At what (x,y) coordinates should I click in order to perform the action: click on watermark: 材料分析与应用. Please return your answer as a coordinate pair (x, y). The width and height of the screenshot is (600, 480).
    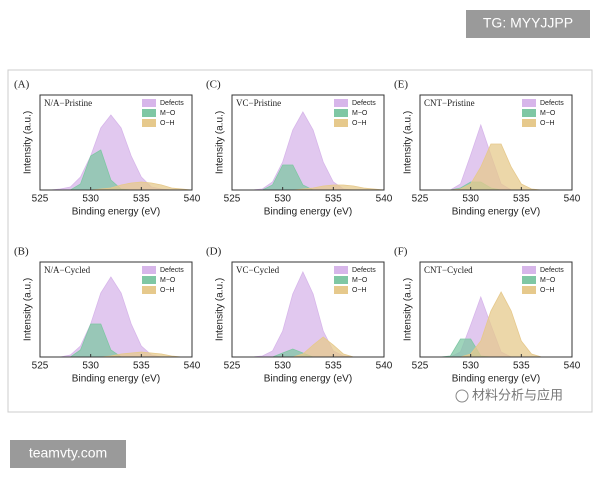
    Looking at the image, I should click on (517, 394).